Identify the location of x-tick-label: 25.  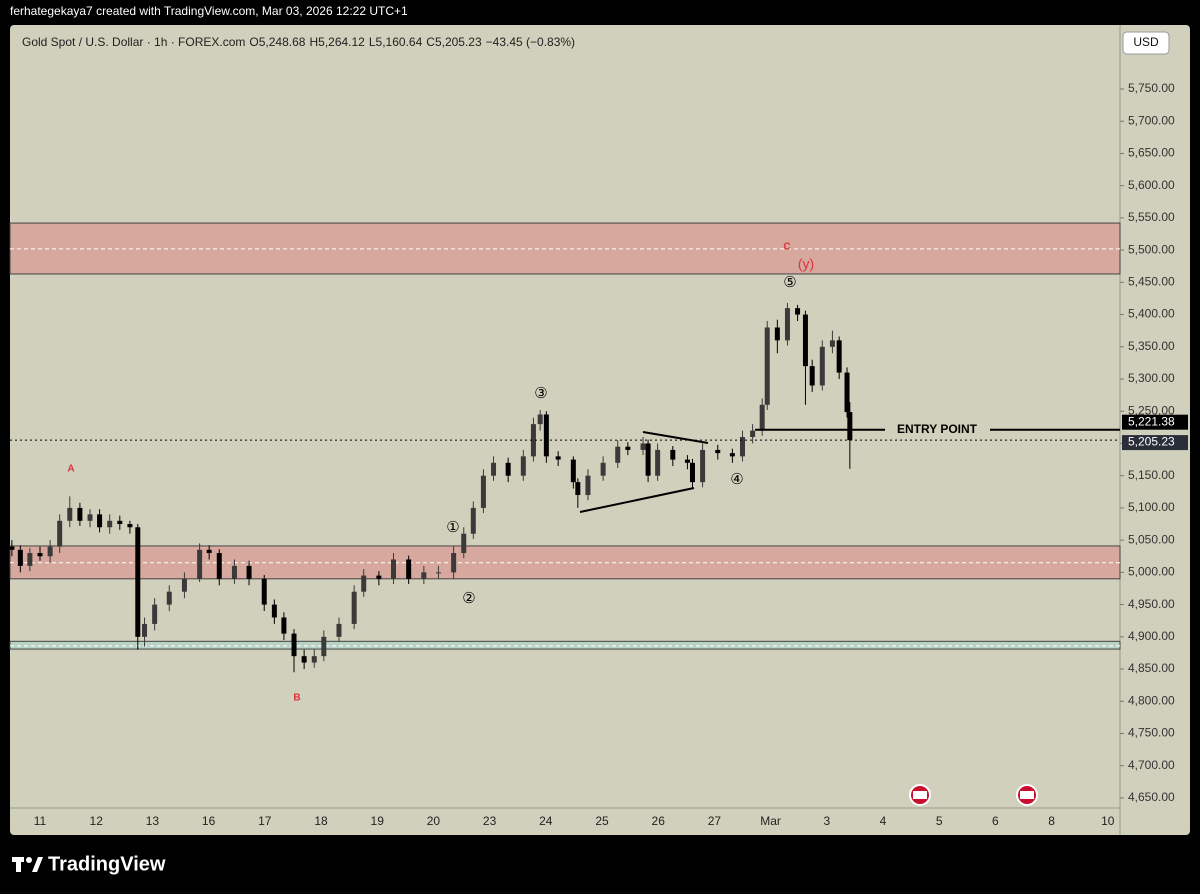
(602, 821).